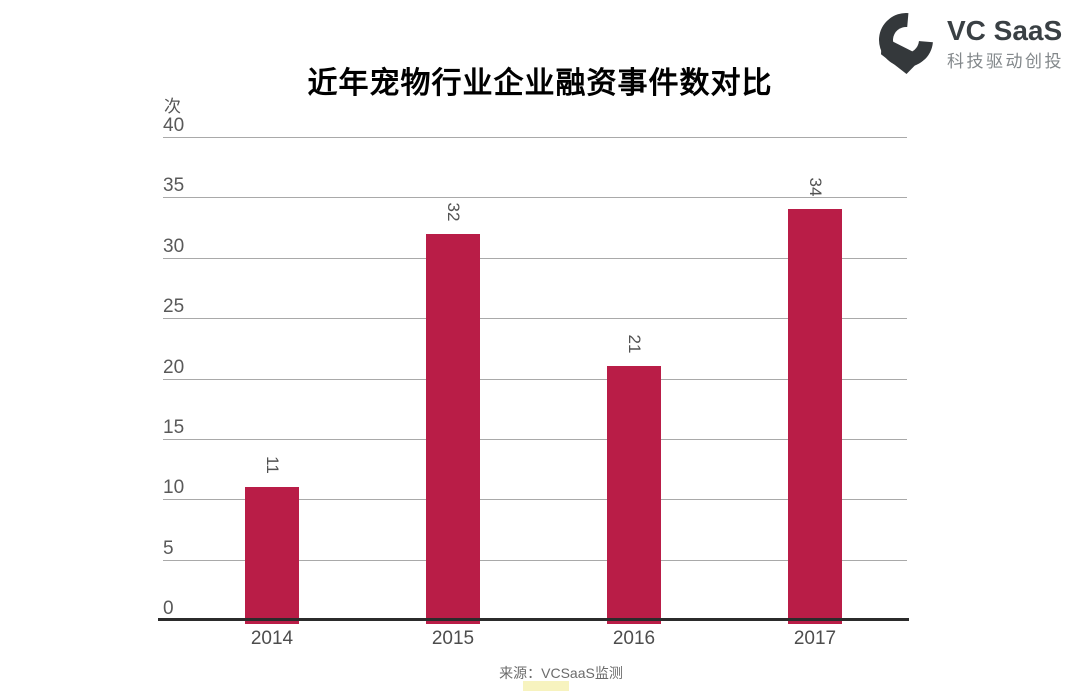  What do you see at coordinates (168, 548) in the screenshot?
I see `y-tick-label-5: 5` at bounding box center [168, 548].